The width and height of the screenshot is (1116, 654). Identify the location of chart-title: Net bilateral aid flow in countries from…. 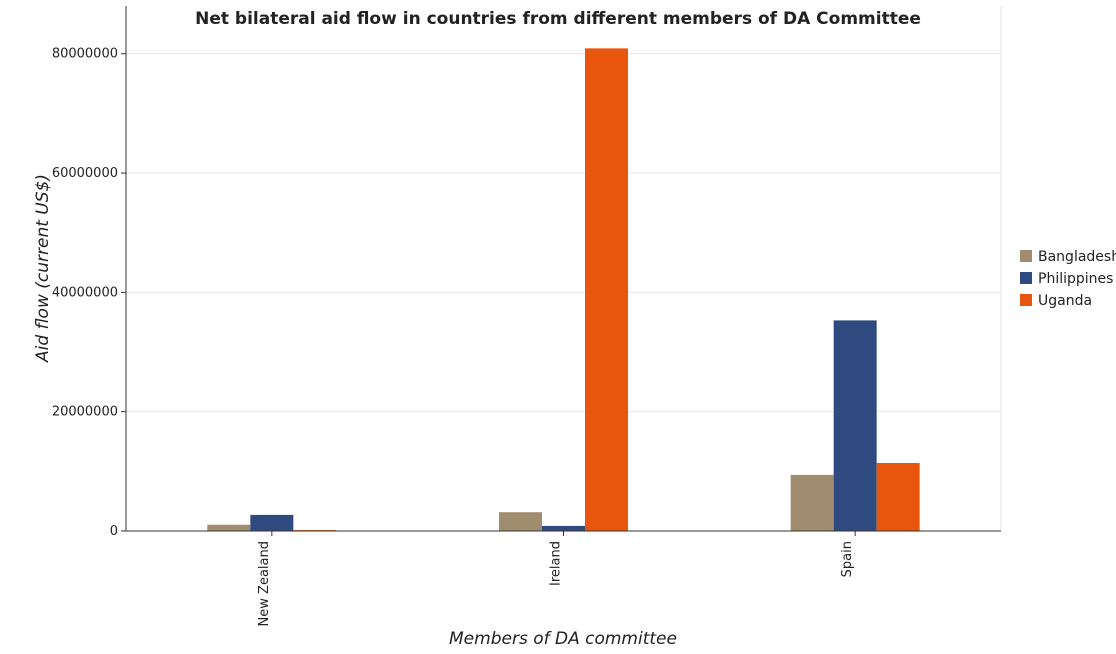
(558, 19).